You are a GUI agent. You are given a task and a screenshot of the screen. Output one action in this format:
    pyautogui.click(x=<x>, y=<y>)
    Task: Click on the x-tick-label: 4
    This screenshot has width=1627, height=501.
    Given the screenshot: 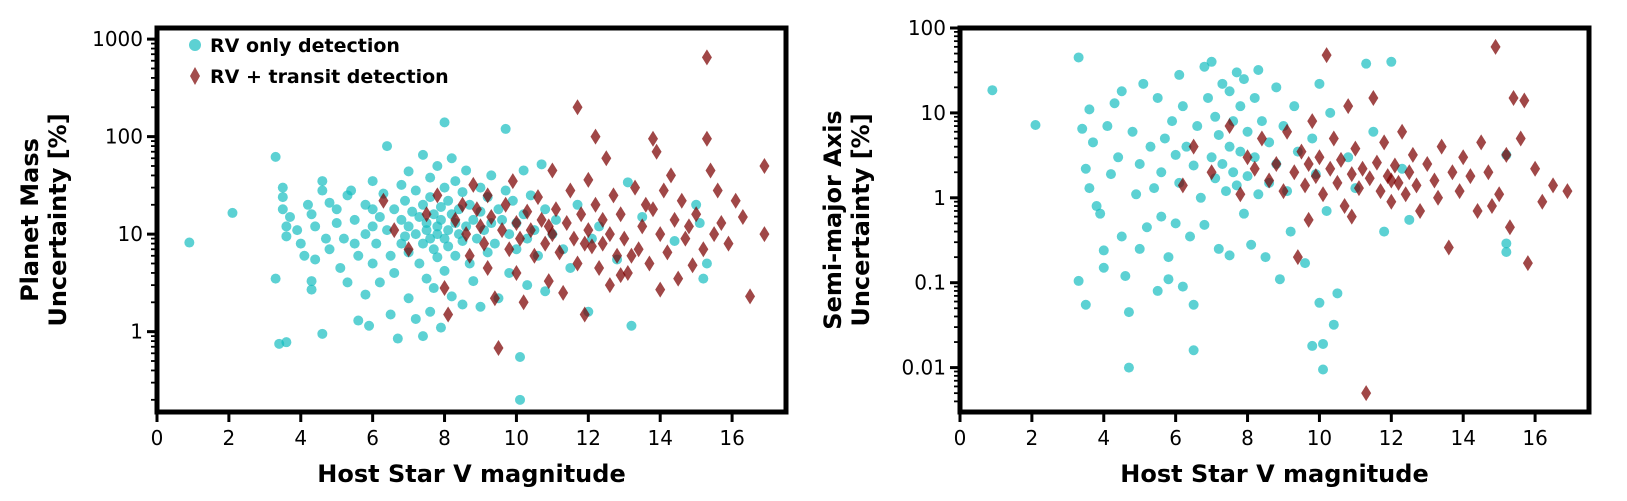 What is the action you would take?
    pyautogui.click(x=300, y=438)
    